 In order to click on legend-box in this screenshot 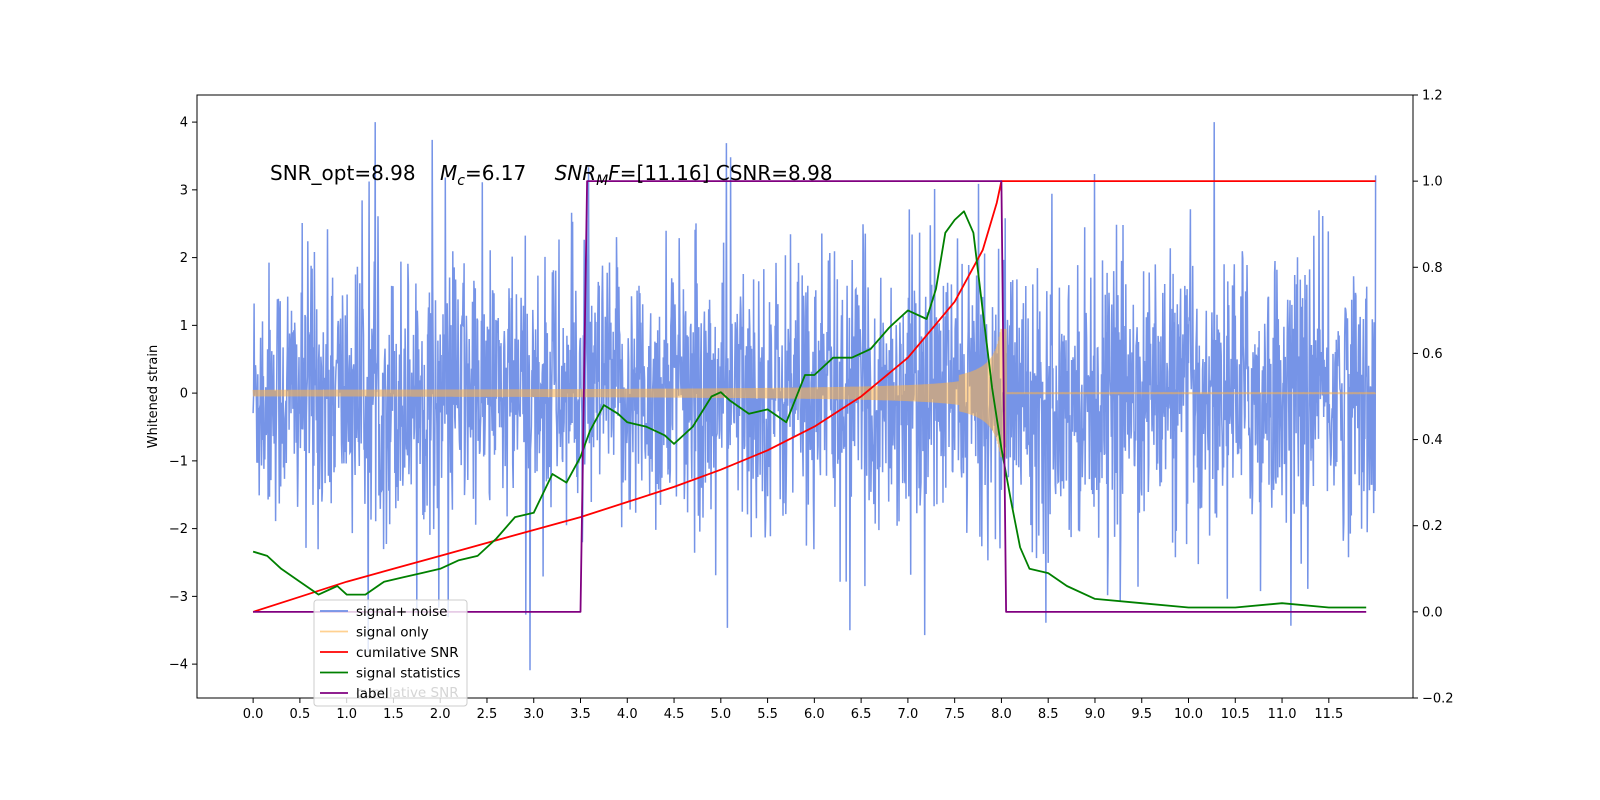, I will do `click(390, 653)`.